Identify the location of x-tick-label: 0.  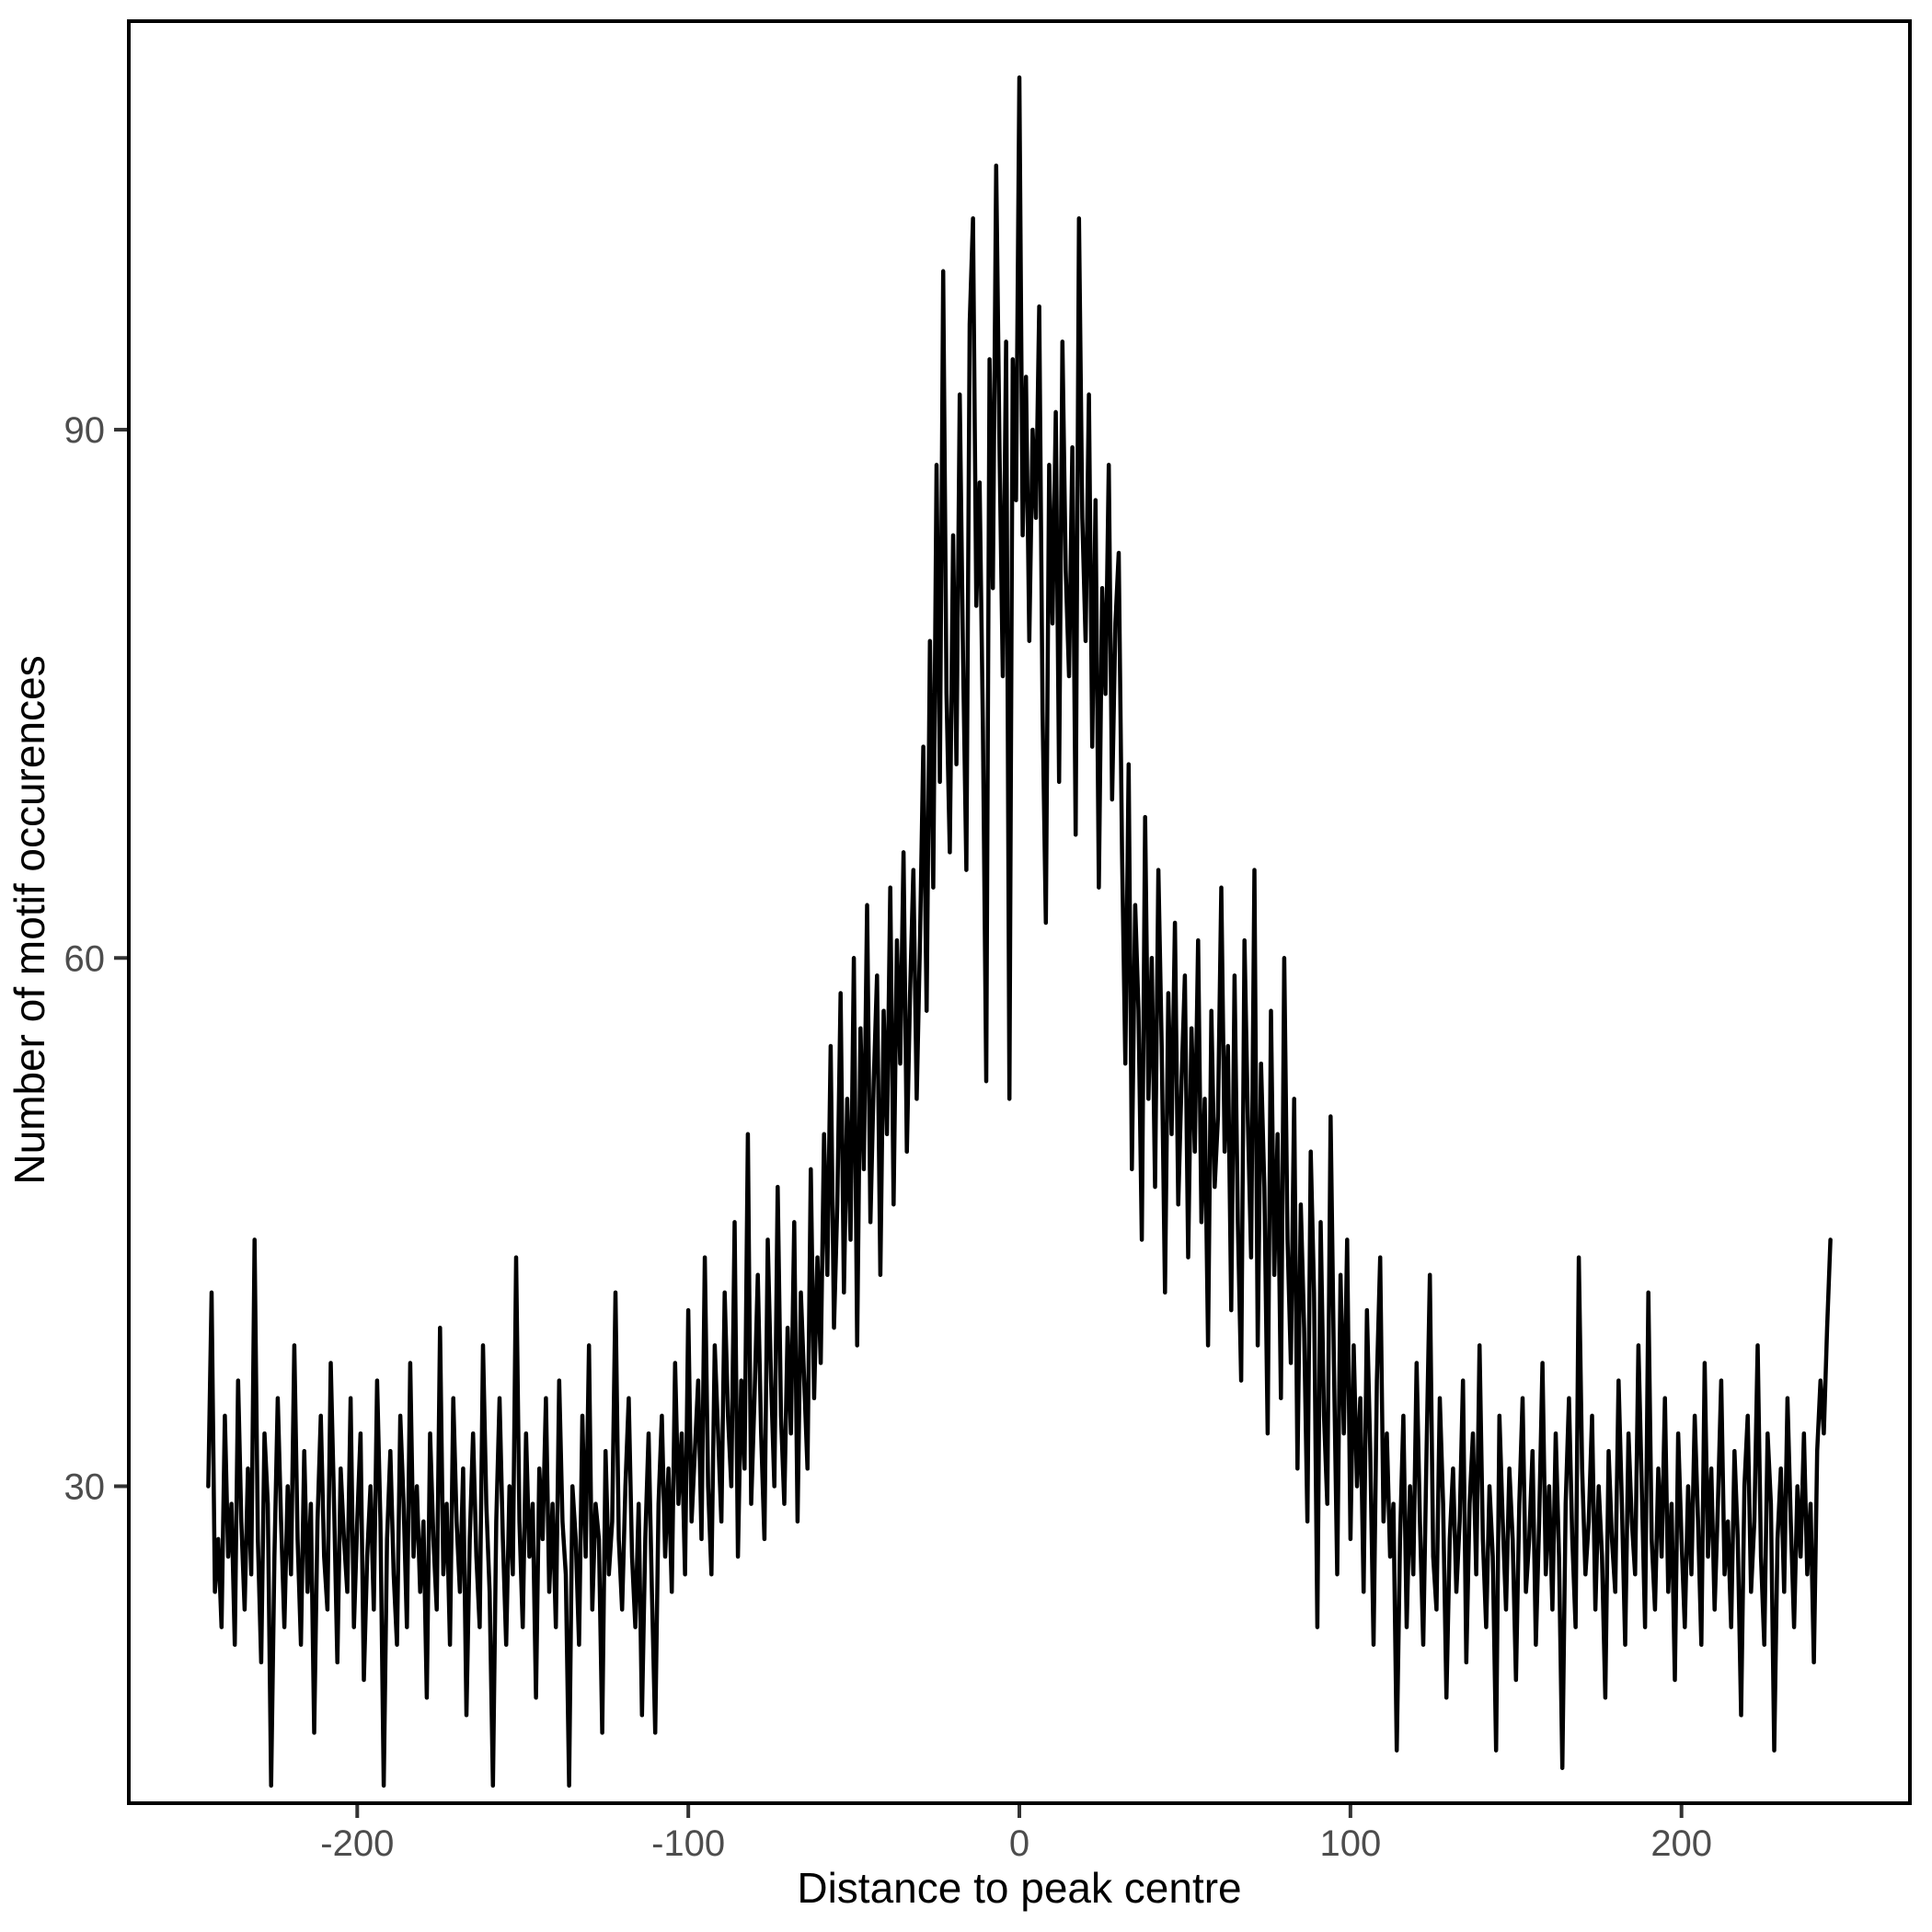
(1019, 1843).